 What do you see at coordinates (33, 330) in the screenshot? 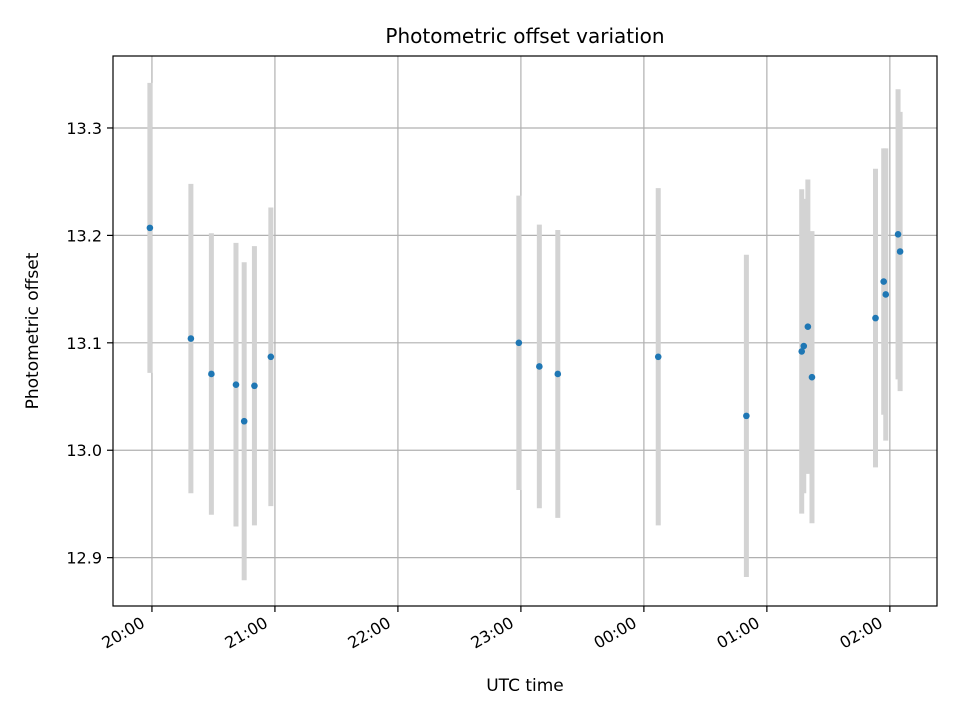
I see `y-axis-label: Photometric offset` at bounding box center [33, 330].